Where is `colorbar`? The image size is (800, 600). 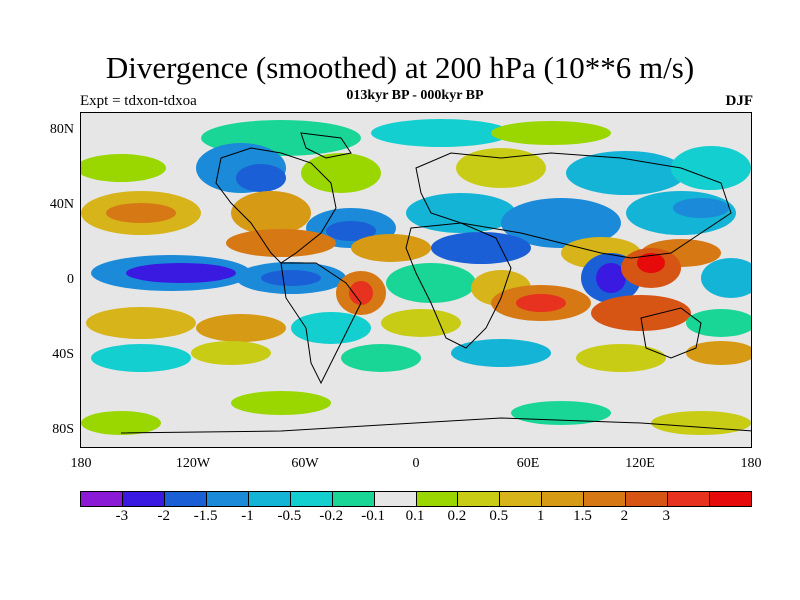
colorbar is located at coordinates (416, 499).